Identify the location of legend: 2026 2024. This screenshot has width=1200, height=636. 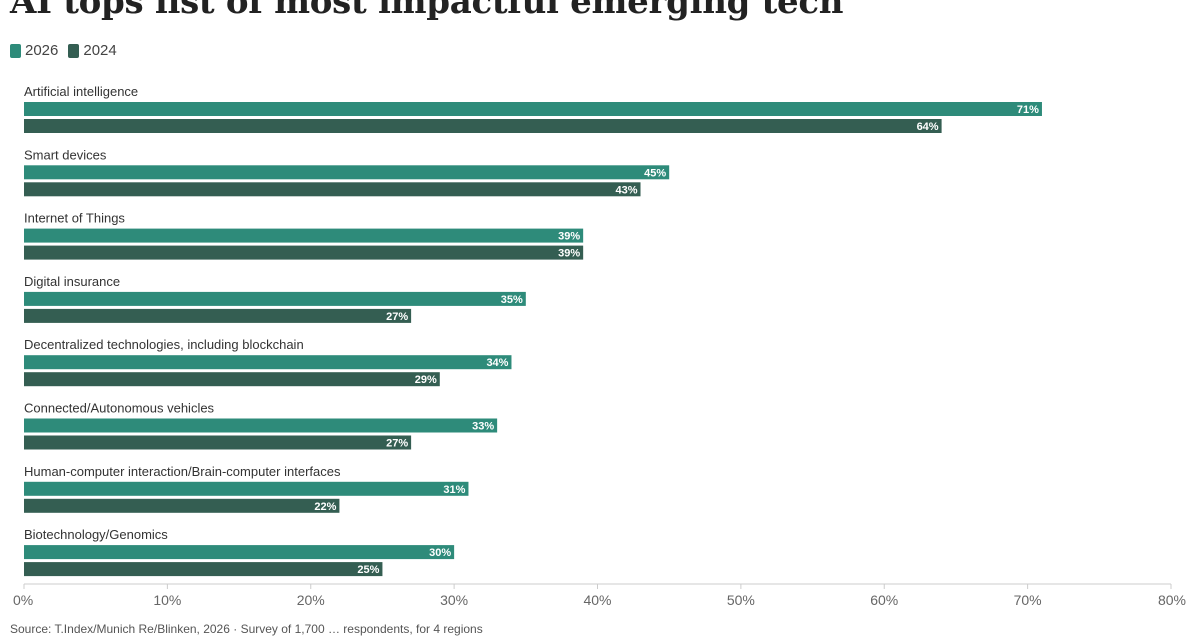
(63, 50).